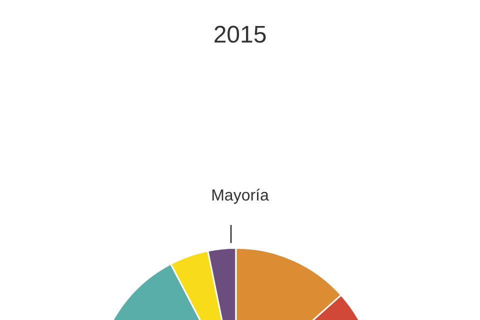 Image resolution: width=480 pixels, height=320 pixels. I want to click on text: Mayoría, so click(240, 196).